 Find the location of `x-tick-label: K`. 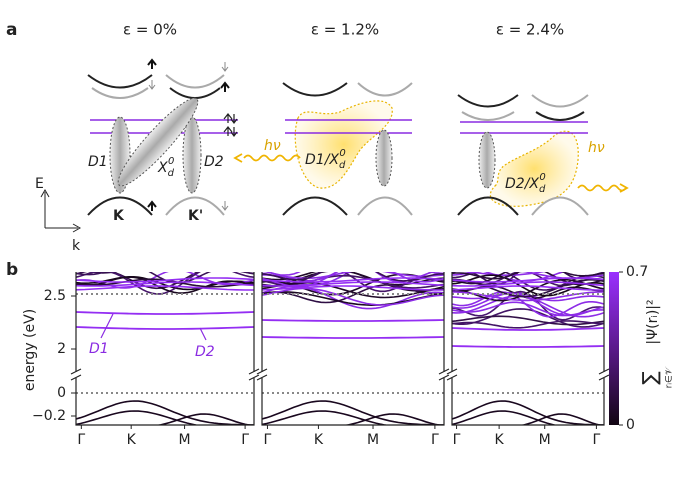

x-tick-label: K is located at coordinates (500, 440).